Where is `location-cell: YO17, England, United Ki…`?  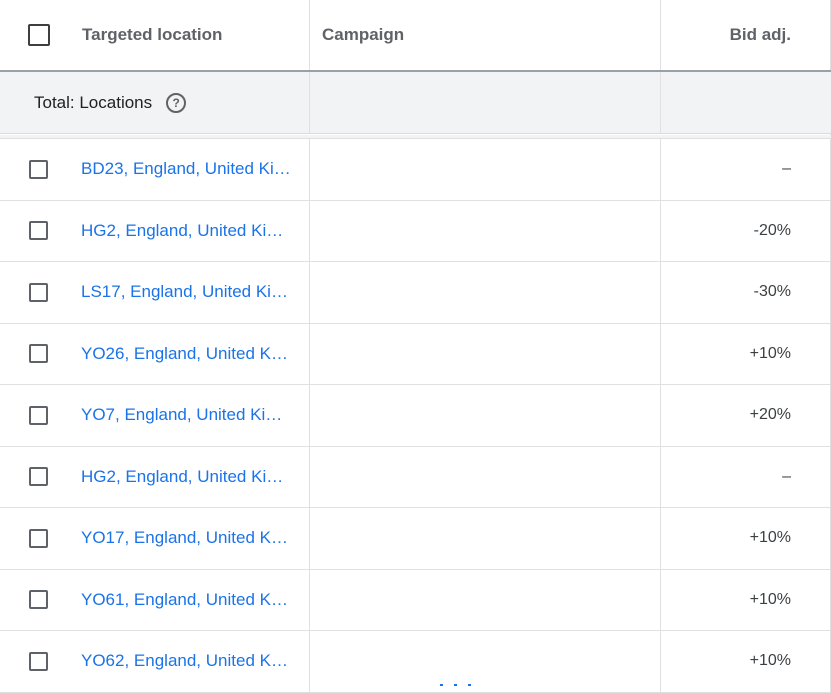 location-cell: YO17, England, United Ki… is located at coordinates (154, 538).